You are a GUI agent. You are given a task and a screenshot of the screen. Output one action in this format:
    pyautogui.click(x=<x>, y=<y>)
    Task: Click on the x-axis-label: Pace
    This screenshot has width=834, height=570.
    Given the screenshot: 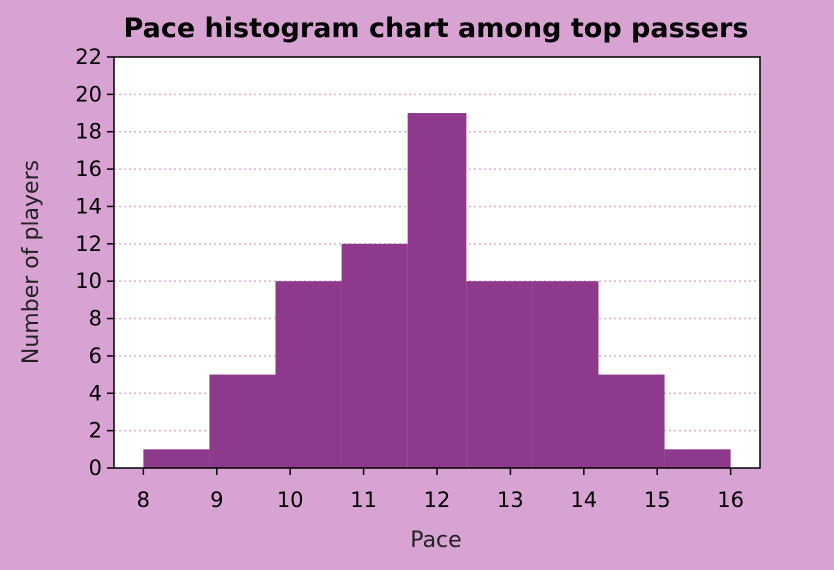 What is the action you would take?
    pyautogui.click(x=435, y=540)
    